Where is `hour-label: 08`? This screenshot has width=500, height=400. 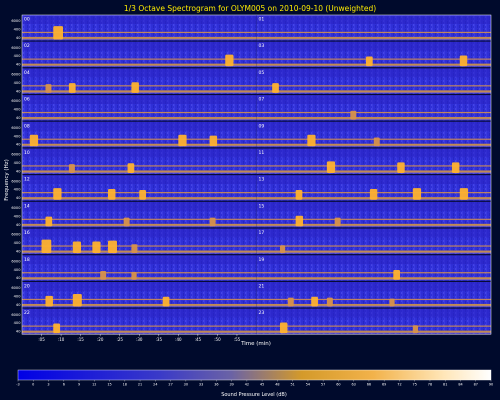
hour-label: 08 is located at coordinates (27, 126).